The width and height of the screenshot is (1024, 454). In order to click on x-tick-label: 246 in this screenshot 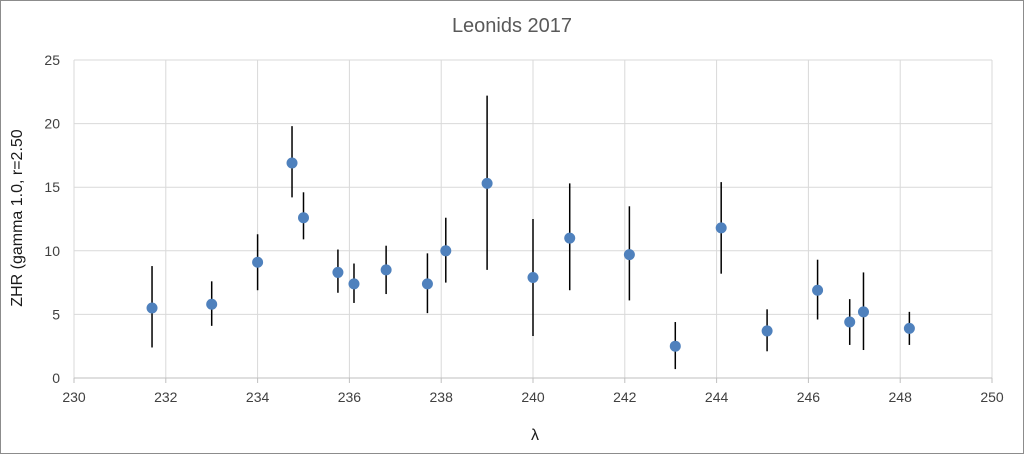, I will do `click(809, 397)`.